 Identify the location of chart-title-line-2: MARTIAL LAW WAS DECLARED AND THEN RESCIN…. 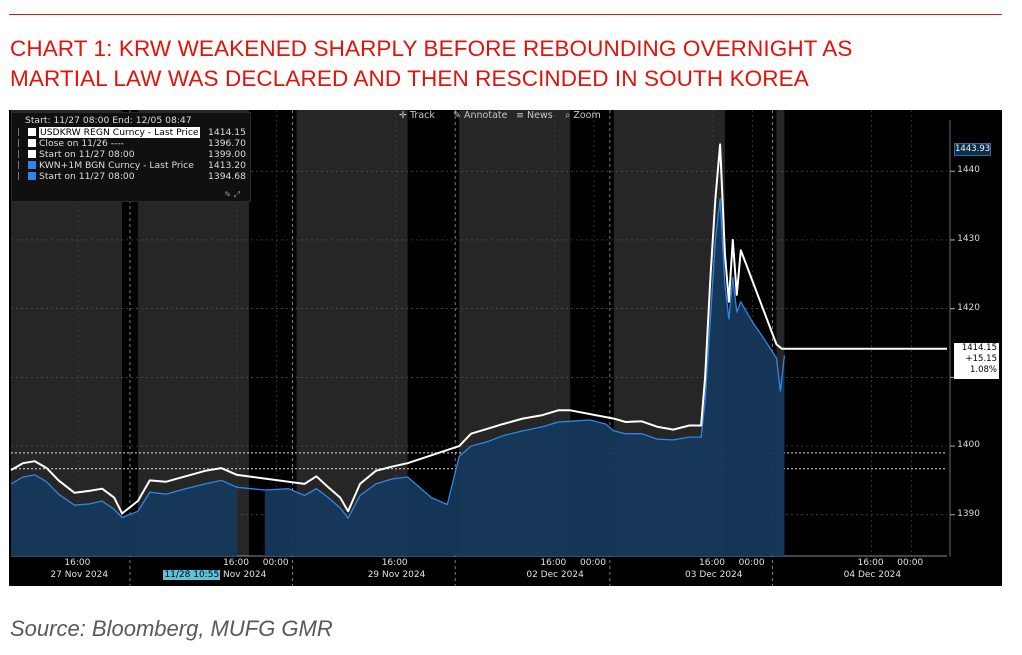
(409, 78).